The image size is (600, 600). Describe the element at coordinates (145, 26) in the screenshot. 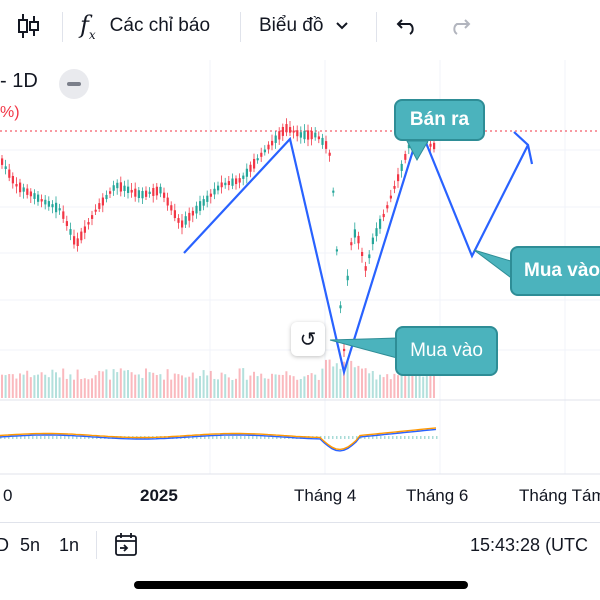

I see `indicators-button: fx Các chỉ báo` at that location.